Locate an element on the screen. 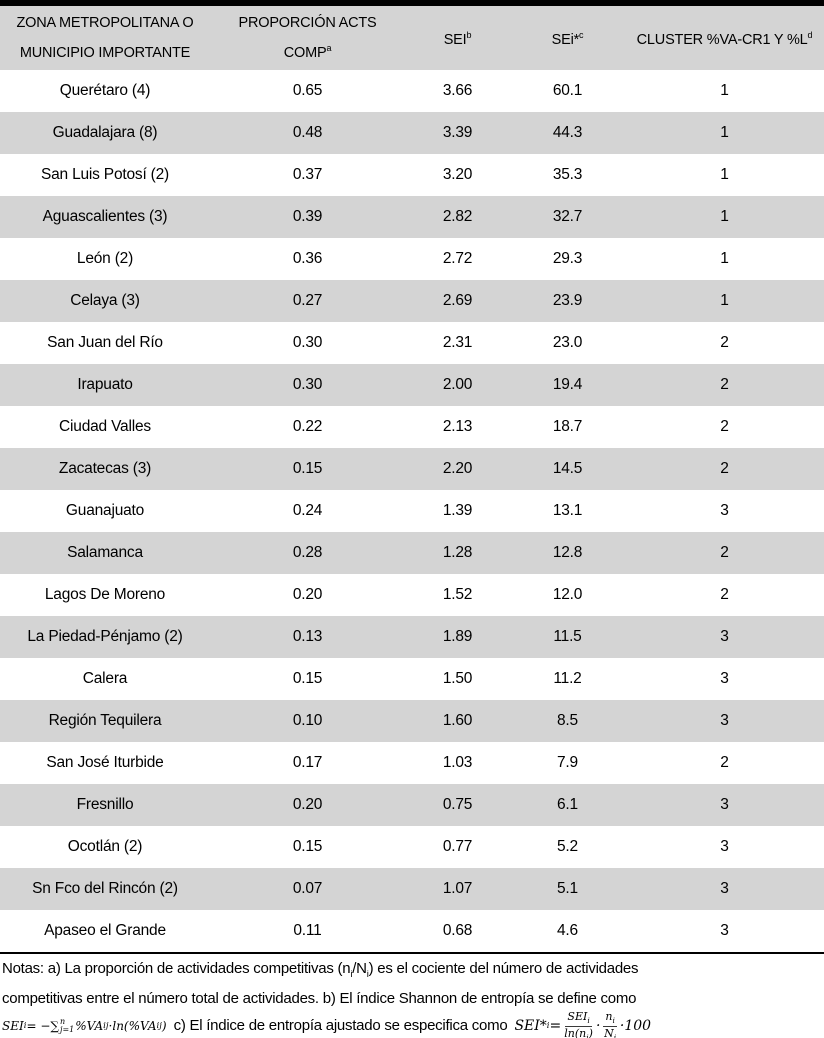 This screenshot has height=1038, width=824. formula-term: = − is located at coordinates (38, 1026).